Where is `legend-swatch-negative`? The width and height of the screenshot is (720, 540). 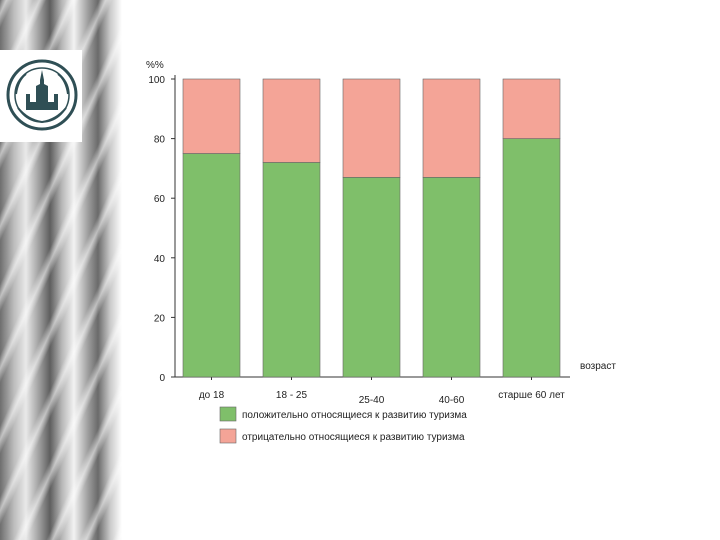
legend-swatch-negative is located at coordinates (228, 436).